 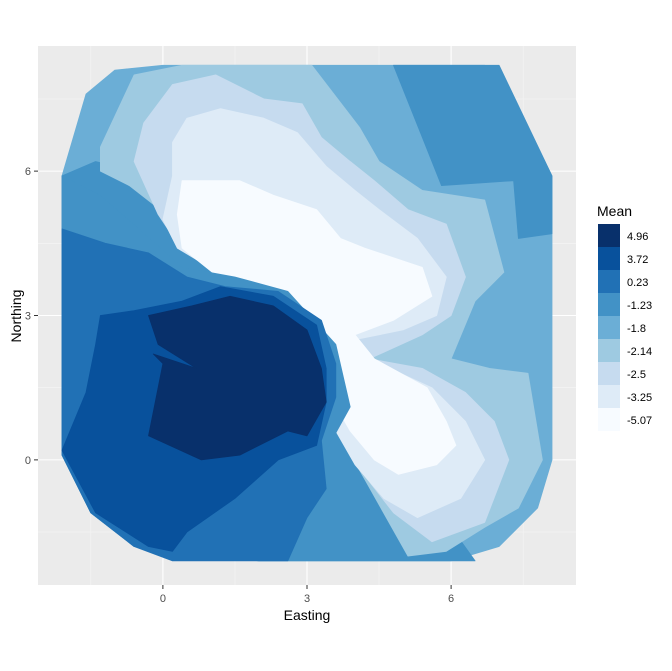 I want to click on legend-title: Mean, so click(x=614, y=211).